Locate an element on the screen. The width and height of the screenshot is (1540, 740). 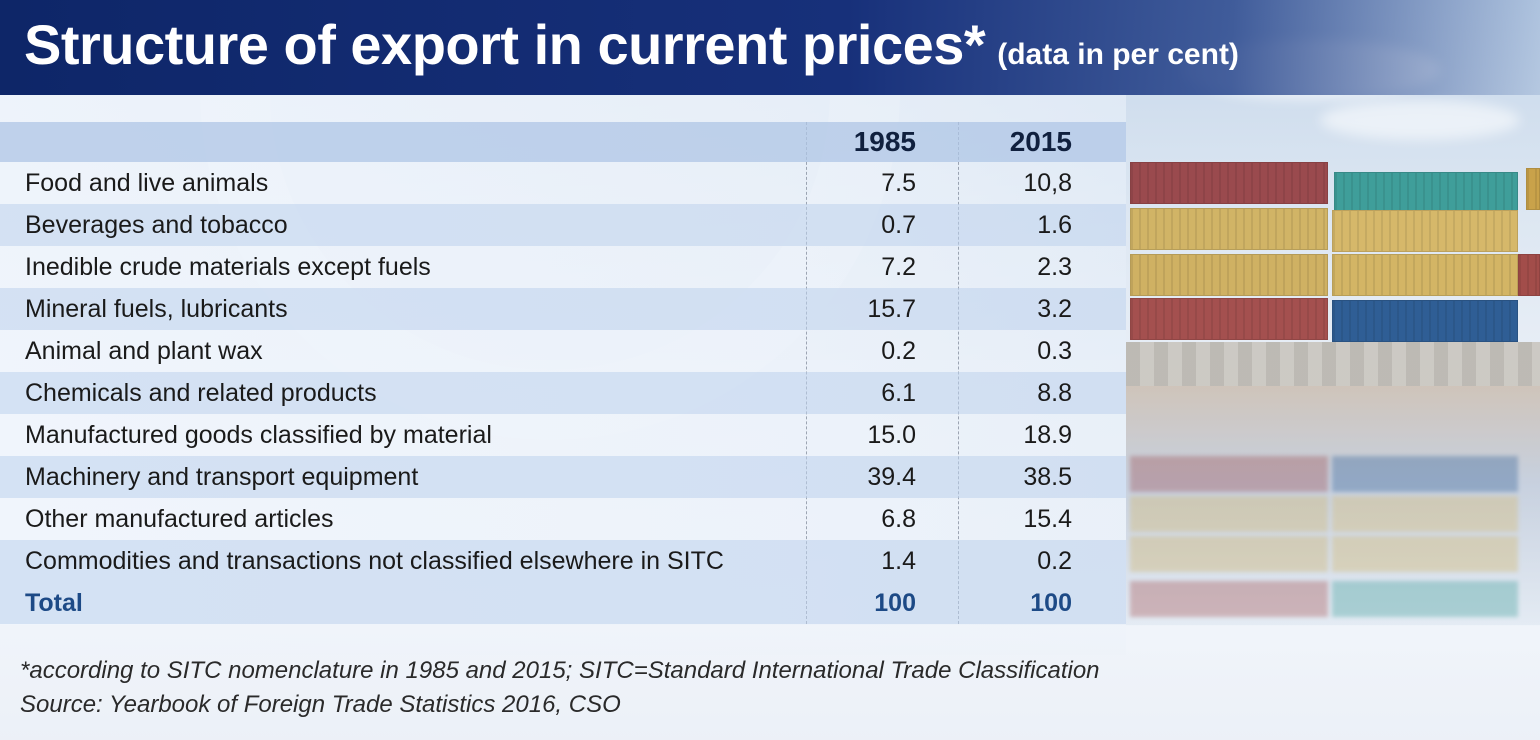
row-category: Other manufactured articles is located at coordinates (179, 518).